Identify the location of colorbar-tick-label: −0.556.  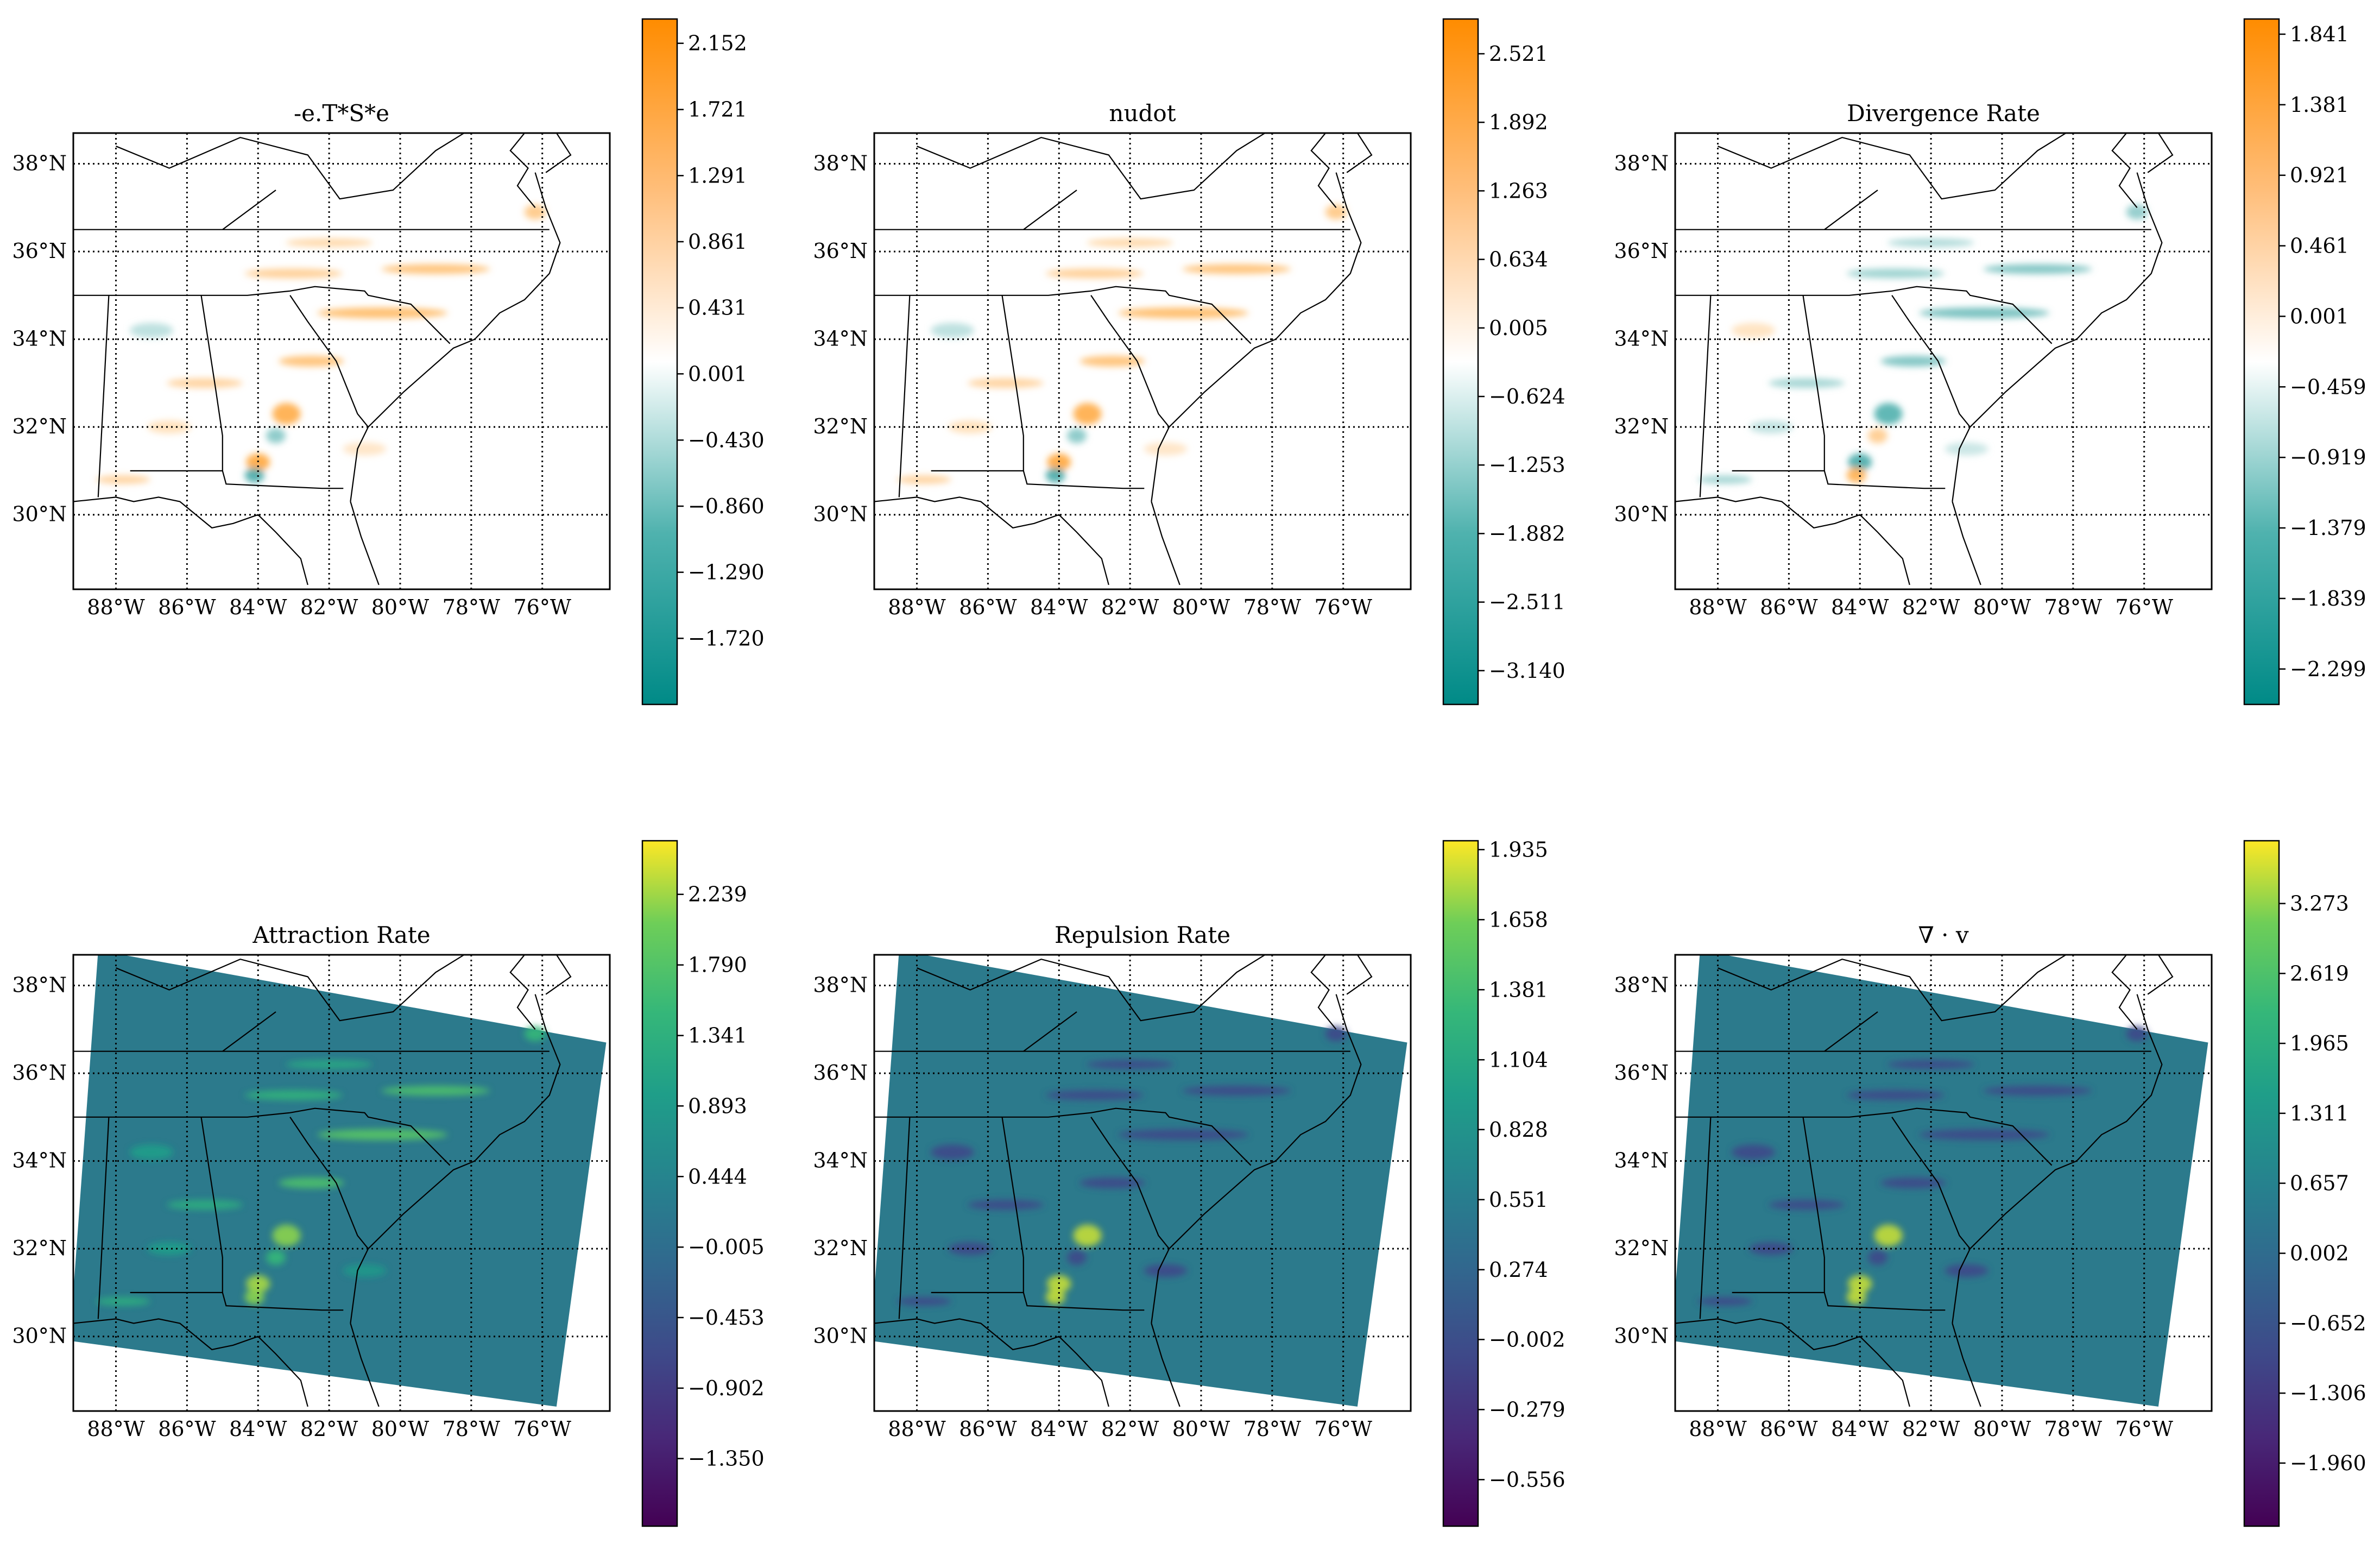
(1527, 1479).